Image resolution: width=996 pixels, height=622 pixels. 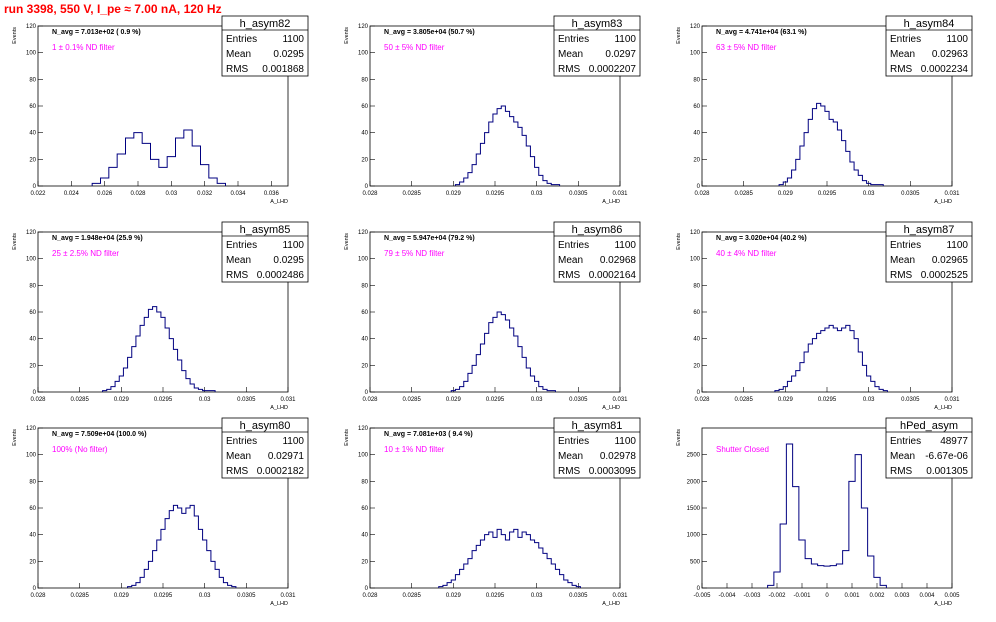 I want to click on n-avg-label: N_avg = 7.509e+04 (100.0 %), so click(x=99, y=434).